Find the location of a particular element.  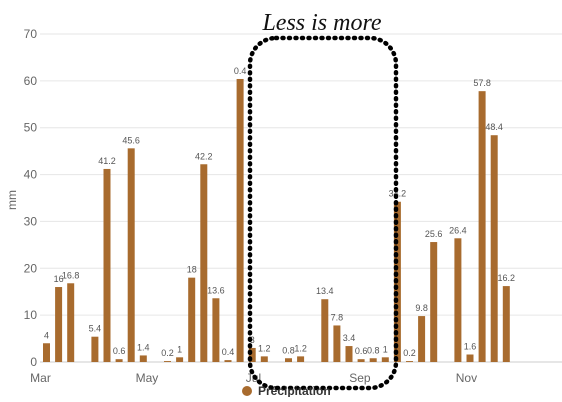

data-label: 57.8 is located at coordinates (482, 83).